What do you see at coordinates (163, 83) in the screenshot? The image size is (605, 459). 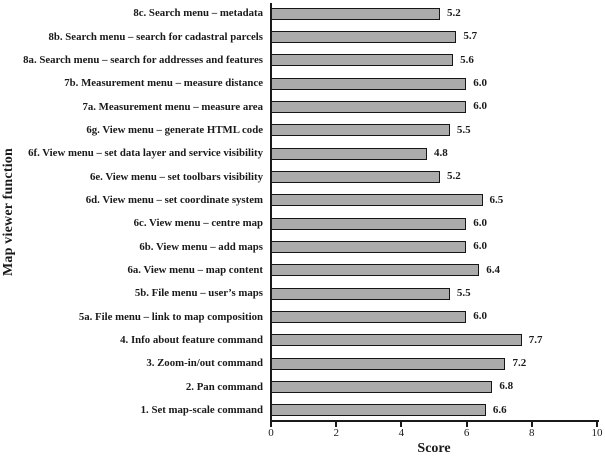 I see `category-label-text: 7b. Measurement menu – measure distance` at bounding box center [163, 83].